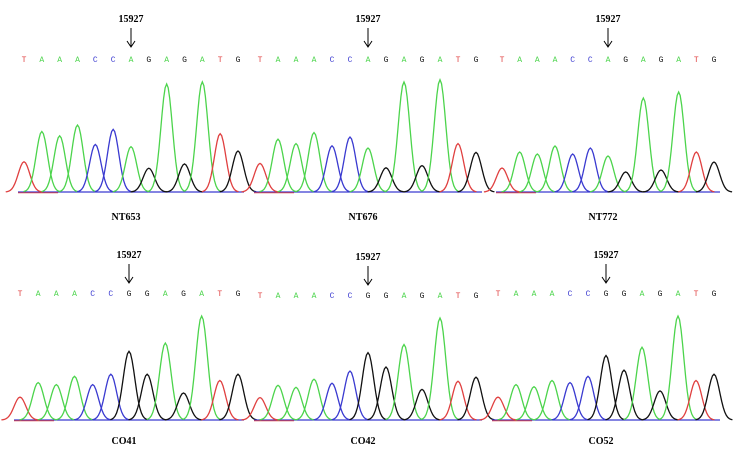 The image size is (735, 456). What do you see at coordinates (606, 348) in the screenshot?
I see `chromatogram-panel-co52: 15927 T A A A C C G G A G A T G CO52` at bounding box center [606, 348].